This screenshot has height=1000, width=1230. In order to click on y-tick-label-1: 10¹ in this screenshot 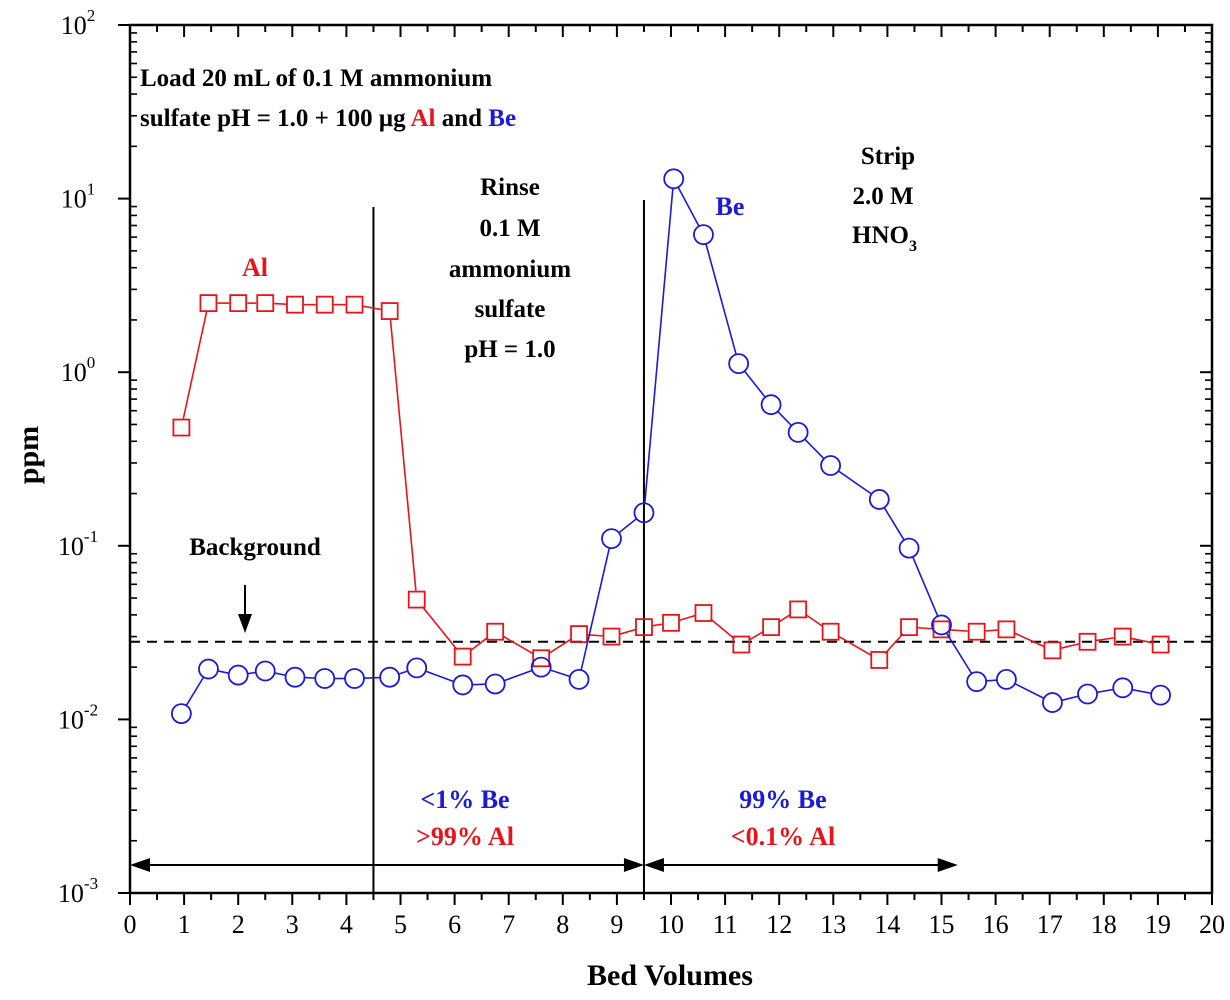, I will do `click(78, 197)`.